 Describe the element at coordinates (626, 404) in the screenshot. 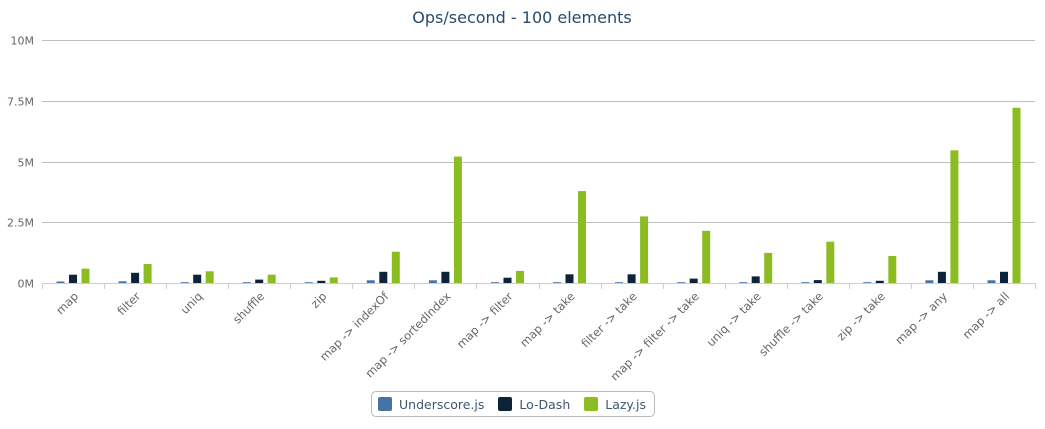

I see `legend-label: Lazy.js` at that location.